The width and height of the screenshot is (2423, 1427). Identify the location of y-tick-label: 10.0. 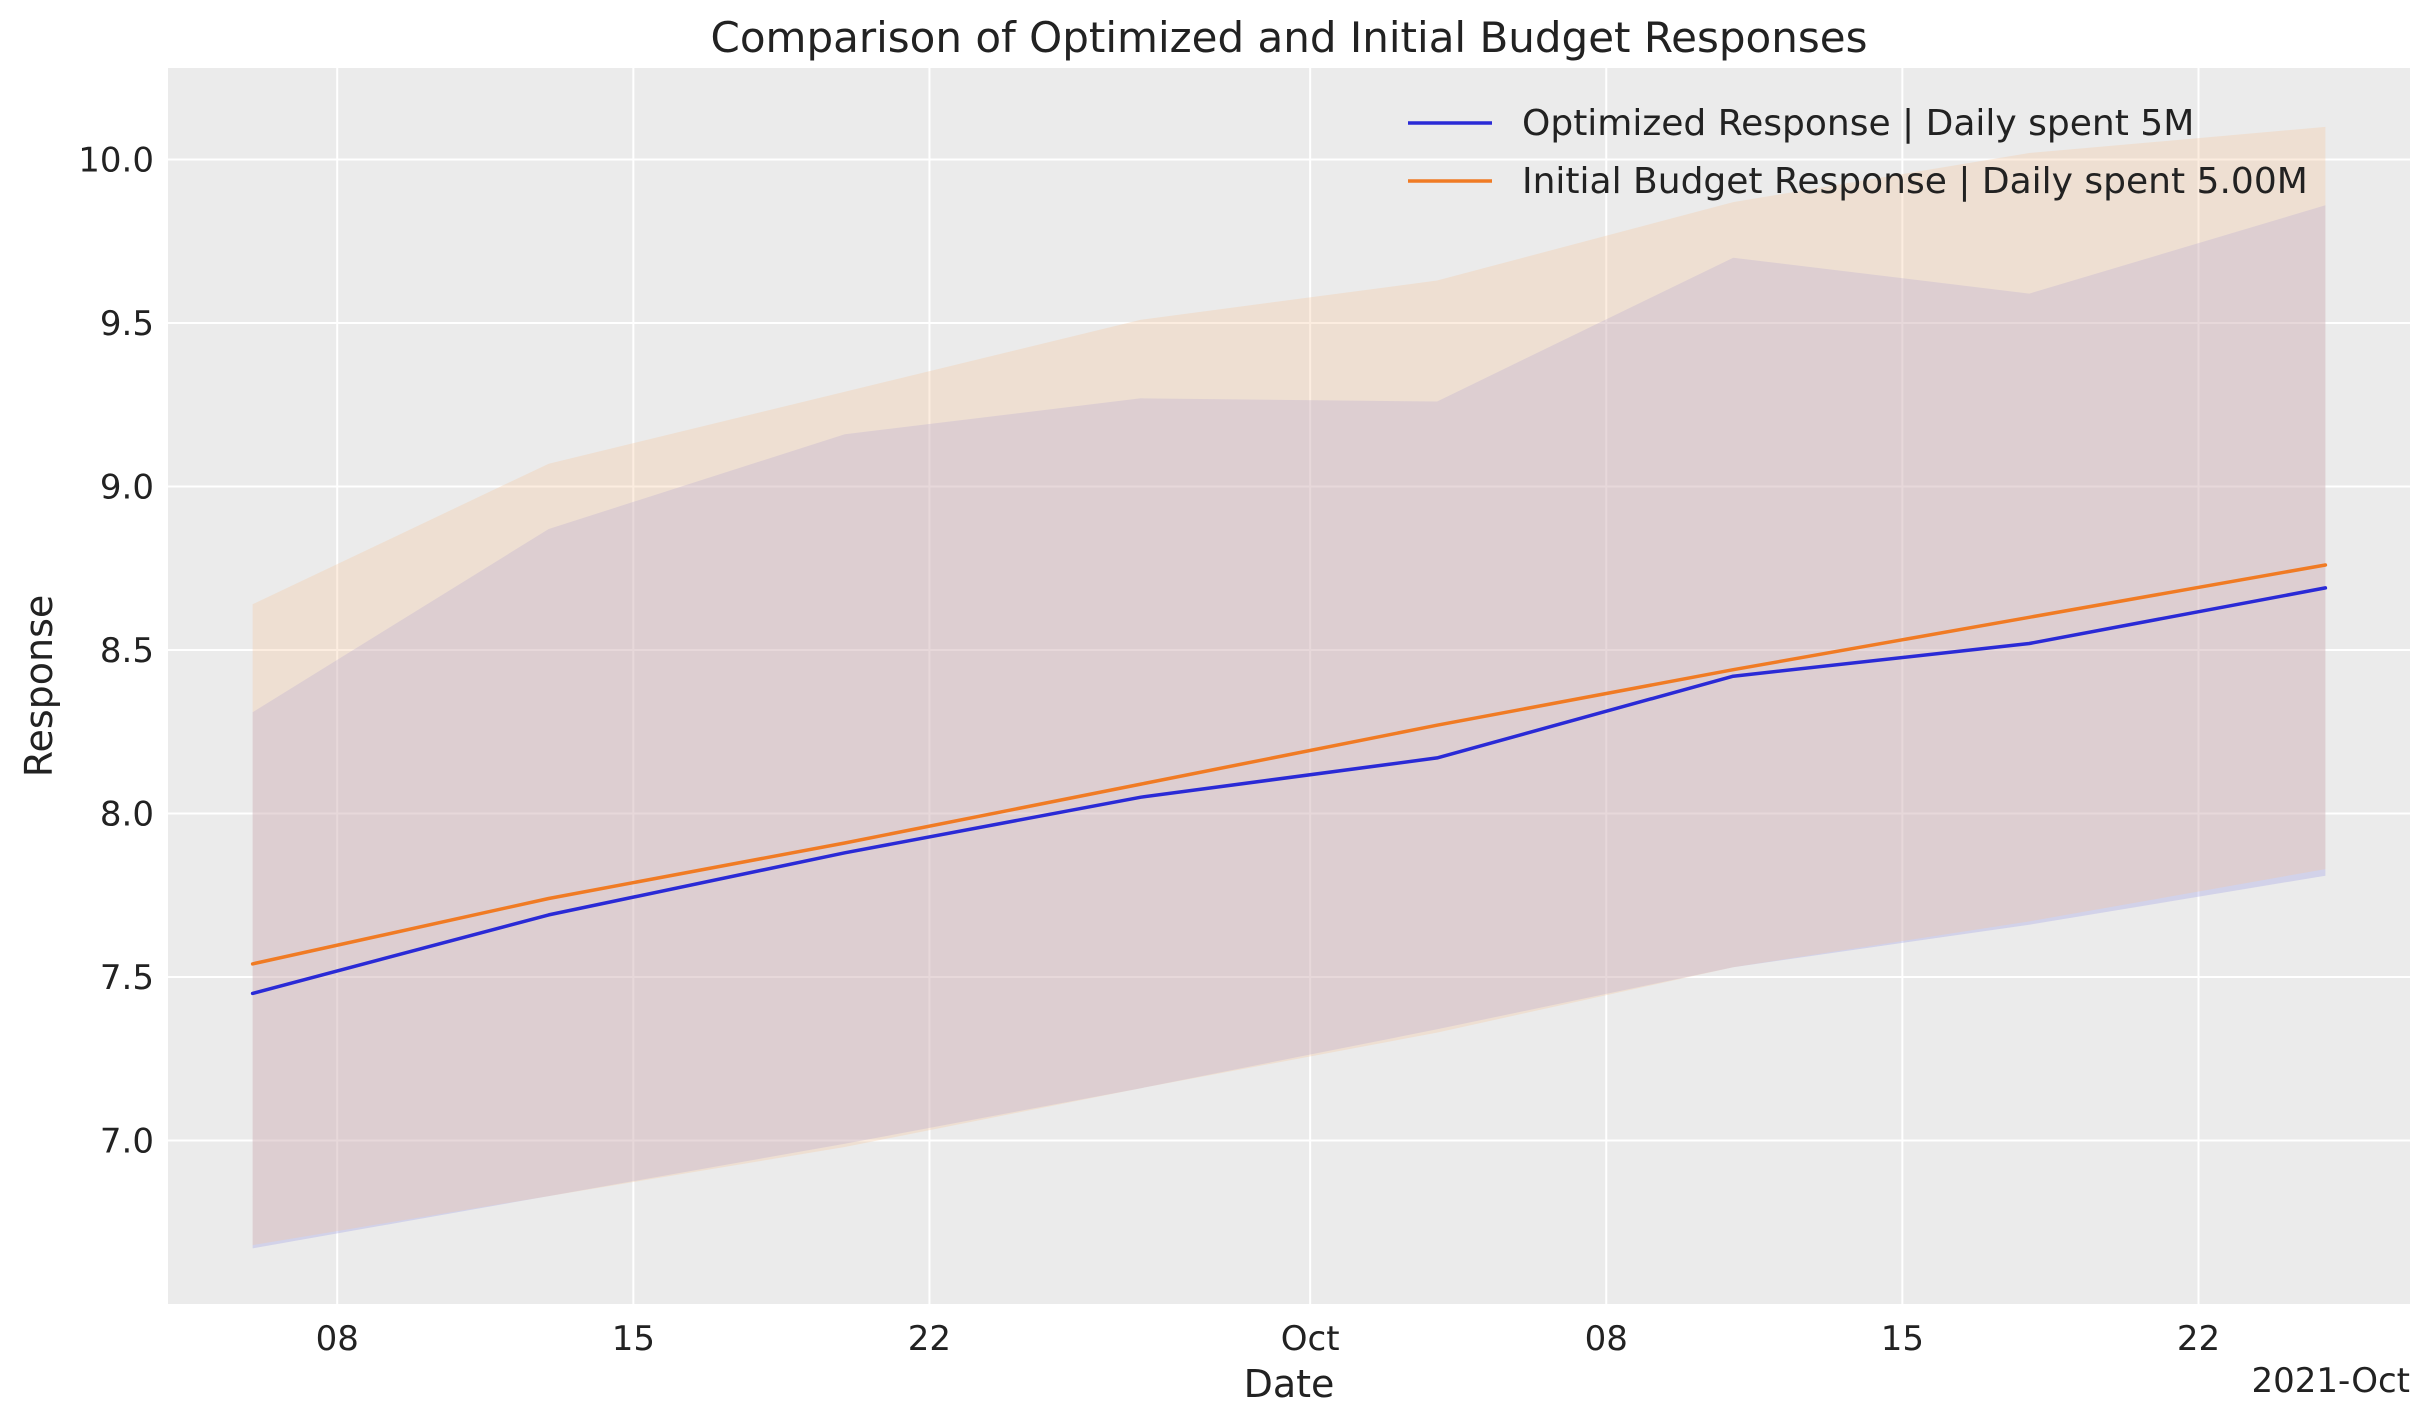
(116, 161).